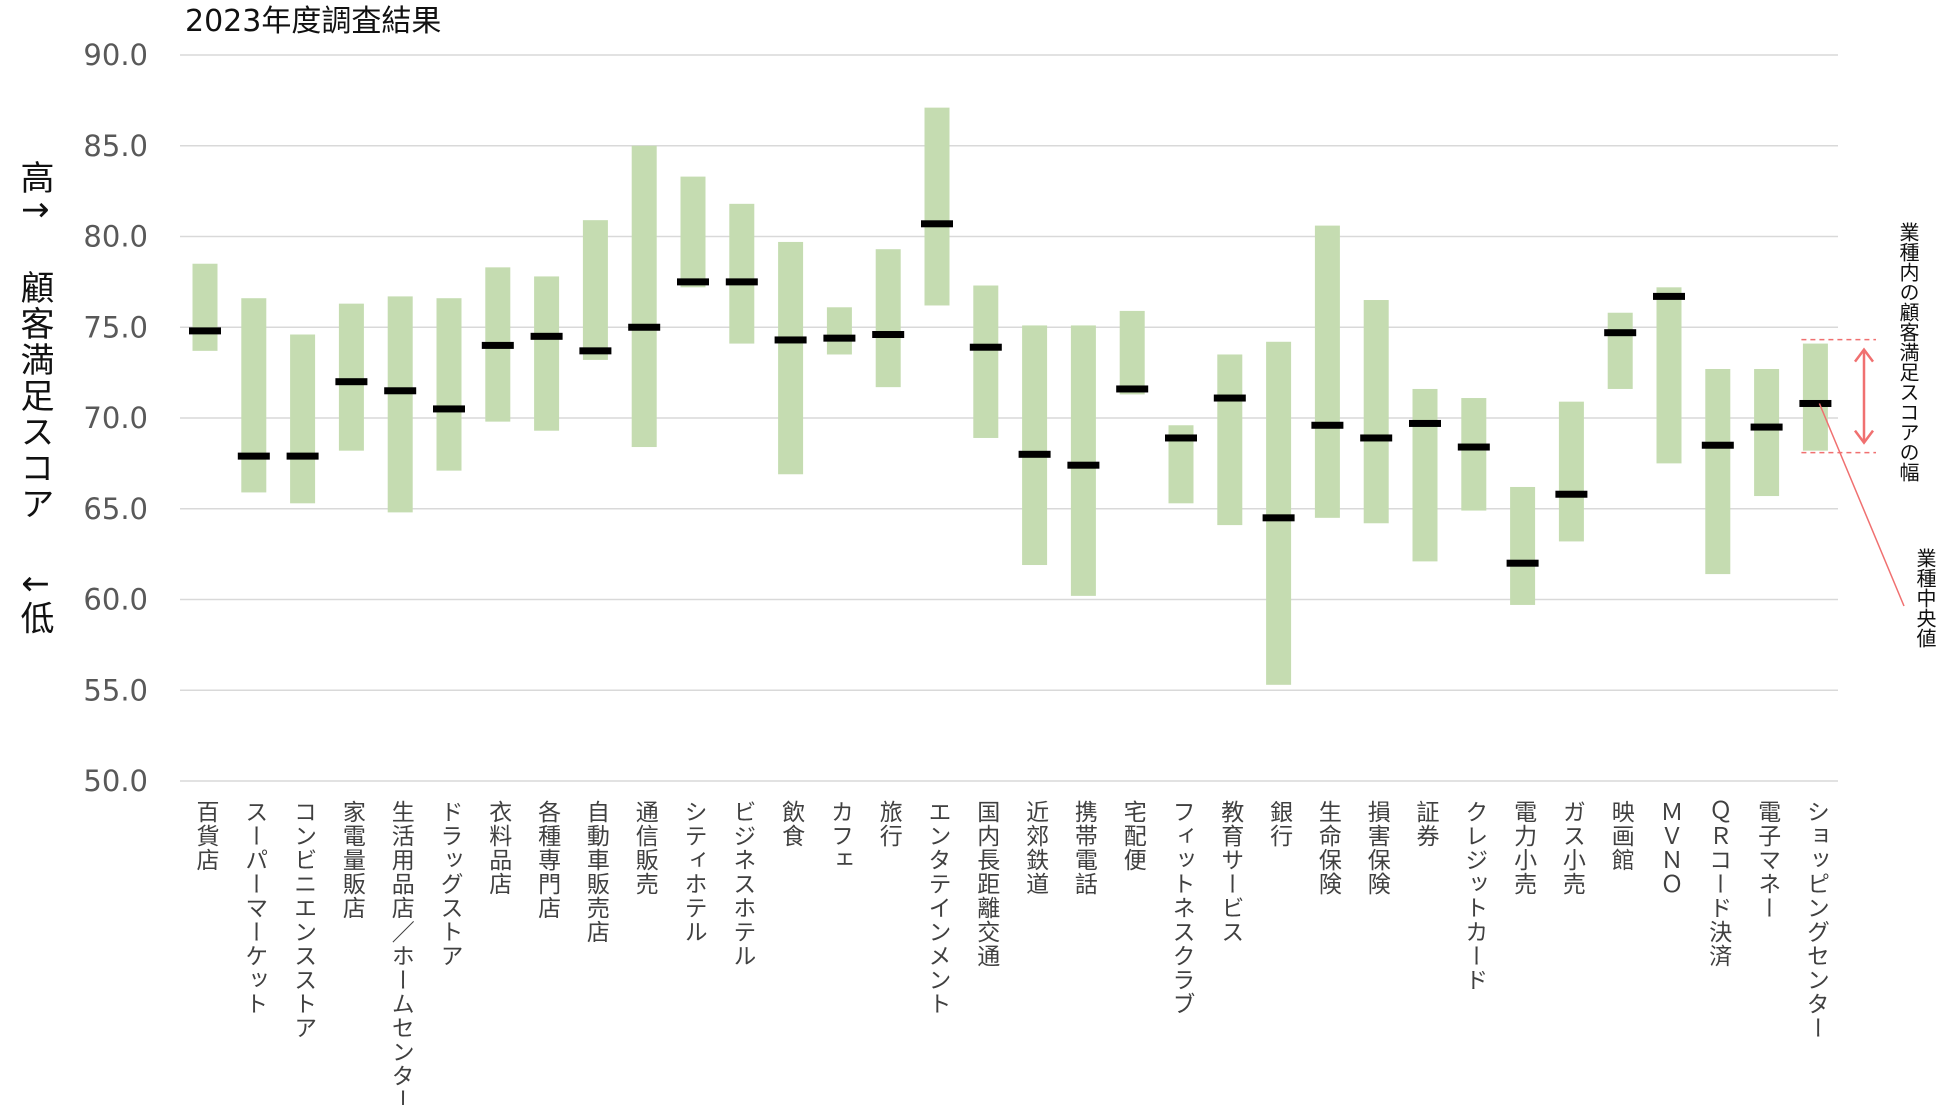 This screenshot has height=1105, width=1952. Describe the element at coordinates (937, 908) in the screenshot. I see `x-tick-label: エンタテインメント` at that location.